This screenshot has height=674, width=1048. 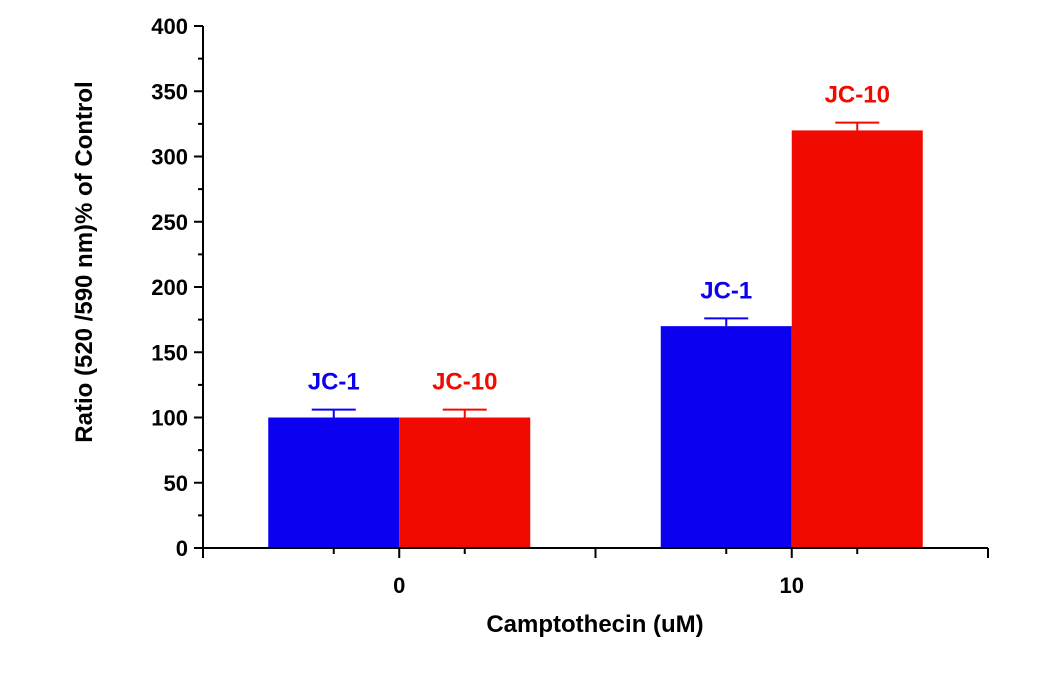 I want to click on y-tick-label: 100, so click(x=169, y=418).